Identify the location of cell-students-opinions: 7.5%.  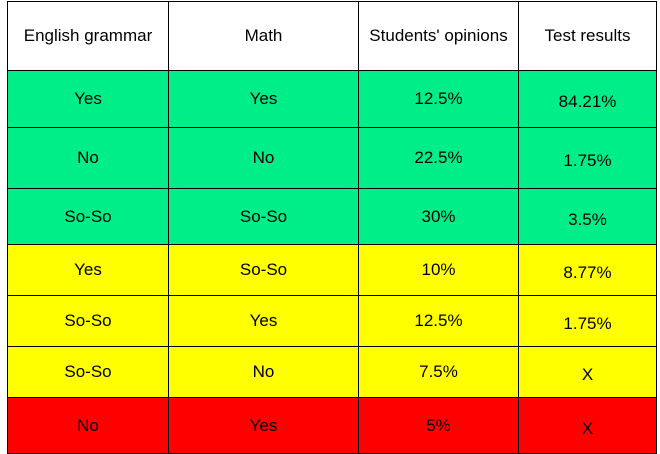
(438, 372).